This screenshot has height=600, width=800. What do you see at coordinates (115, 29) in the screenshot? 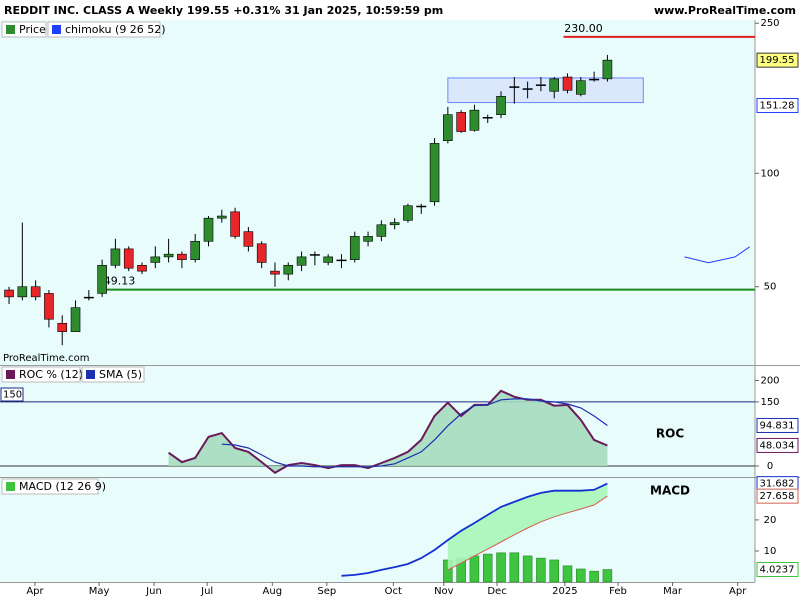
I see `legend-entry: chimoku (9 26 52)` at bounding box center [115, 29].